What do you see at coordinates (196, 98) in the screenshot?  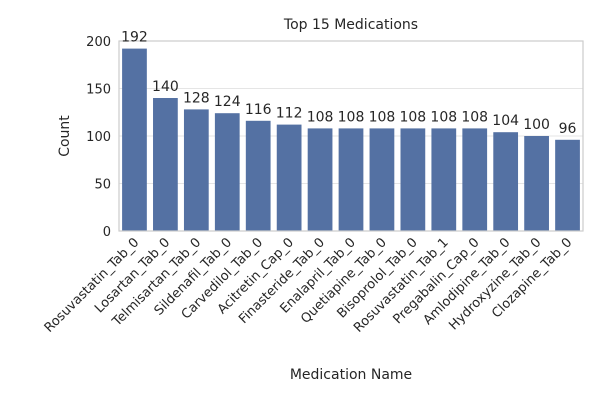 I see `bar-value-label: 128` at bounding box center [196, 98].